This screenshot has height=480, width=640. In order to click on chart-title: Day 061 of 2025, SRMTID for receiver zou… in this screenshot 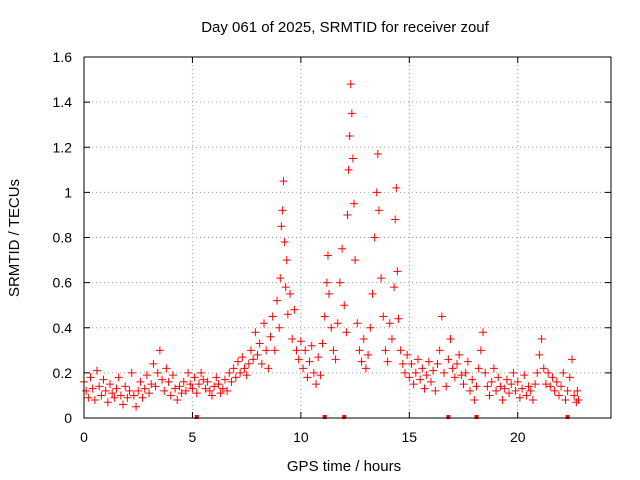, I will do `click(345, 27)`.